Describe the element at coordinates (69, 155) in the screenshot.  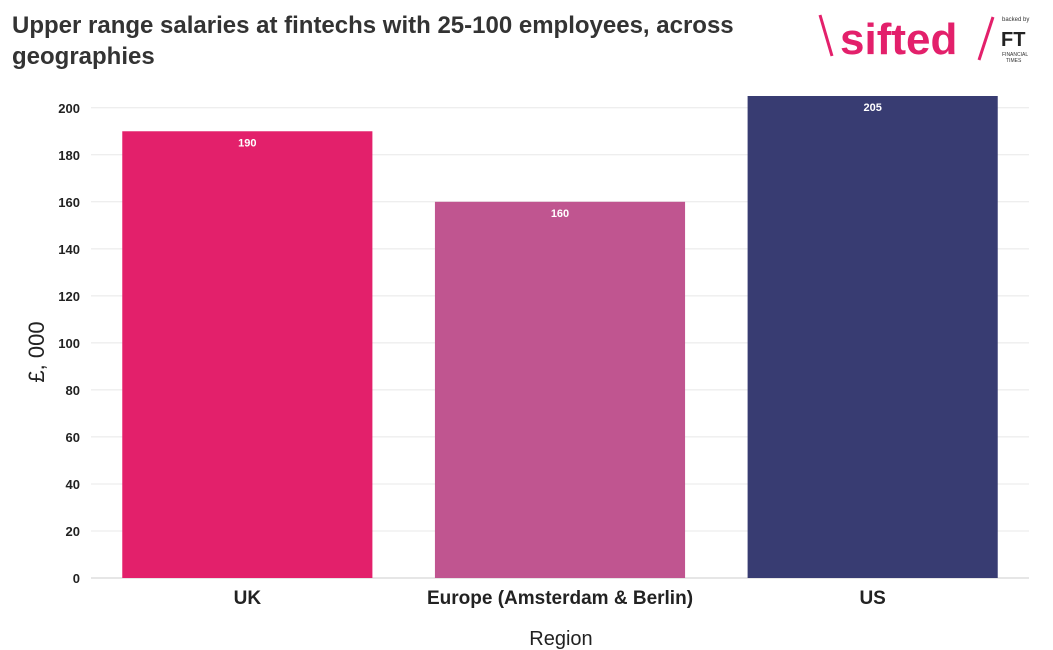
I see `y-tick-label: 180` at that location.